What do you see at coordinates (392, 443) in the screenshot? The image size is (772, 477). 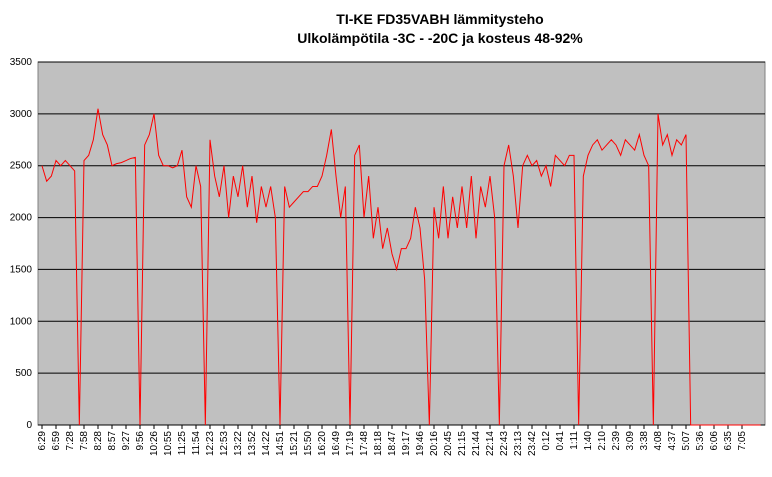 I see `x-tick-label: 18:47` at bounding box center [392, 443].